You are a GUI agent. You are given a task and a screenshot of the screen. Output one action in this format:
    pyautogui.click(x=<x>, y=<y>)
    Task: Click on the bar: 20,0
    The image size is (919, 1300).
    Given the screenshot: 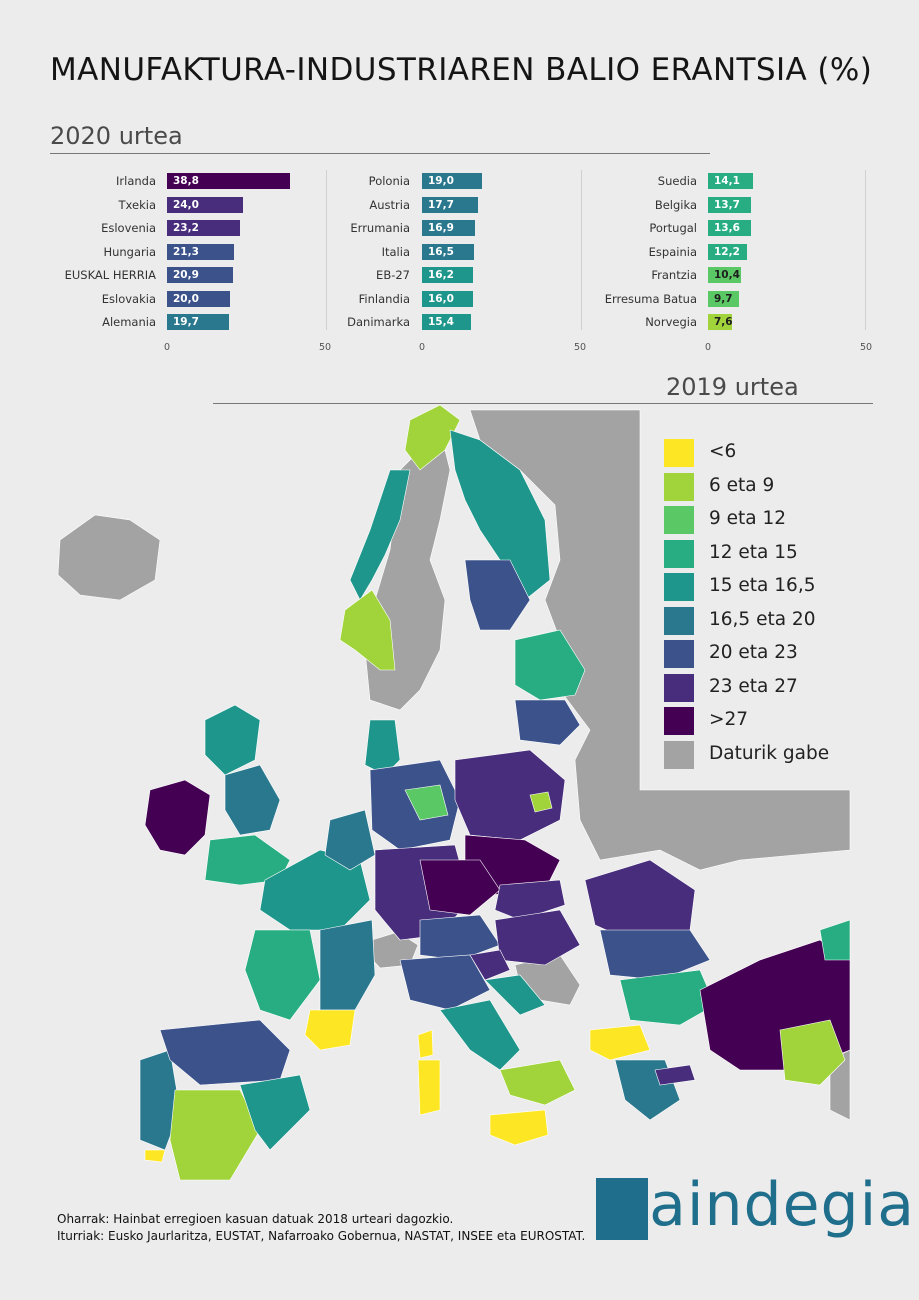 What is the action you would take?
    pyautogui.click(x=199, y=298)
    